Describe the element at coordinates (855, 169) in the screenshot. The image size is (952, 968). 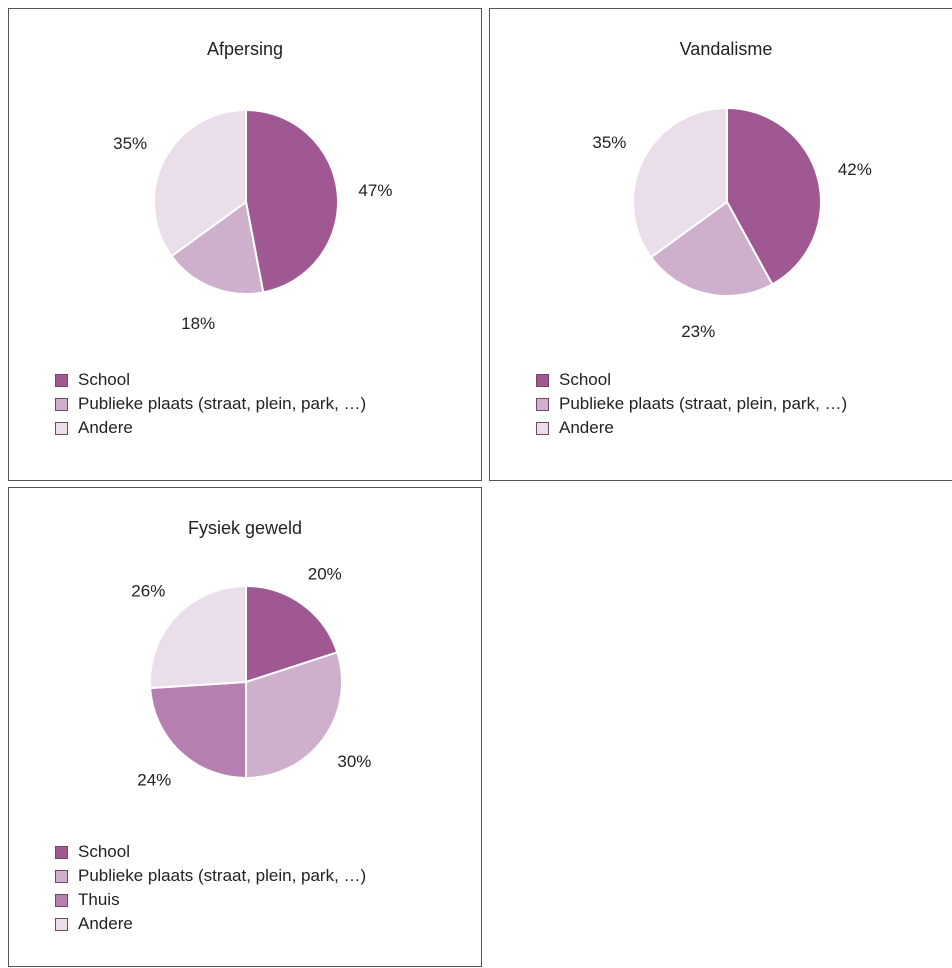
I see `data-label-school: 42%` at that location.